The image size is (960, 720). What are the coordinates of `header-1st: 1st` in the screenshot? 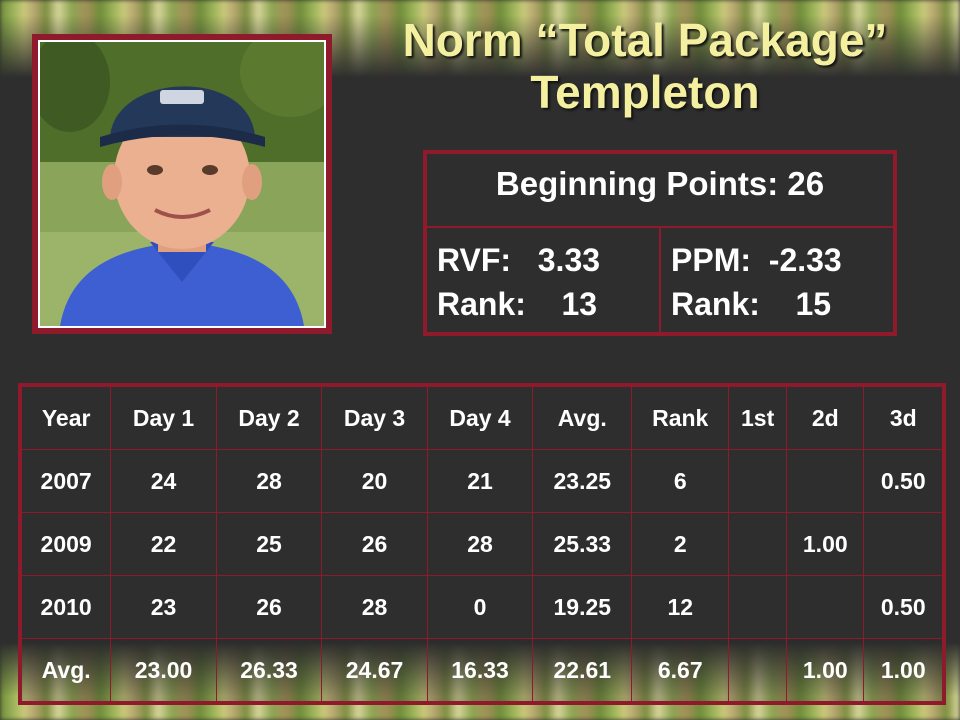 It's located at (758, 417).